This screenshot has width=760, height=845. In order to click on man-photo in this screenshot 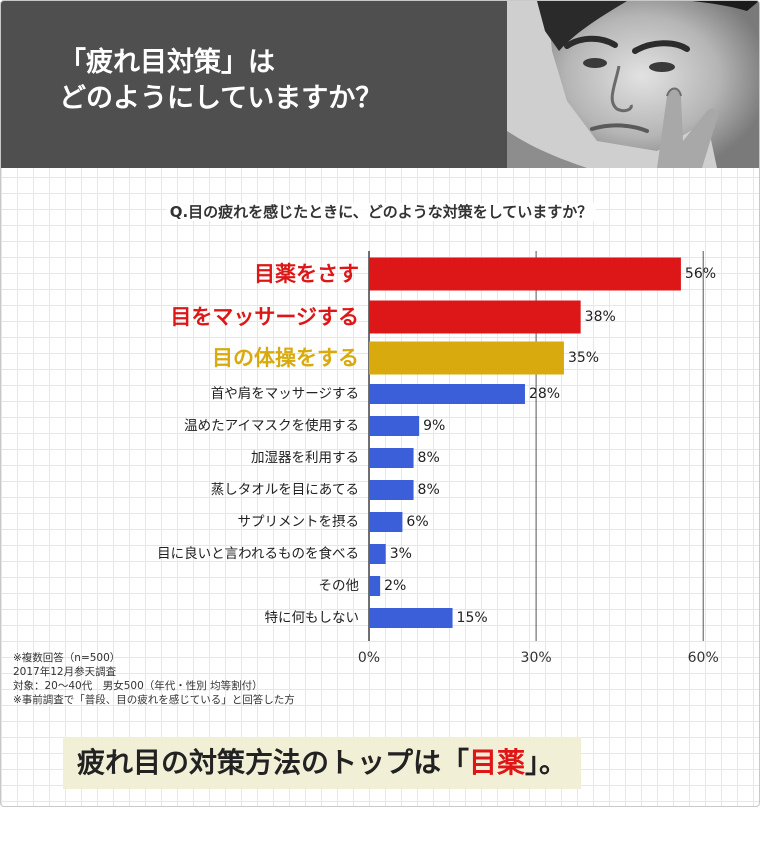, I will do `click(633, 84)`.